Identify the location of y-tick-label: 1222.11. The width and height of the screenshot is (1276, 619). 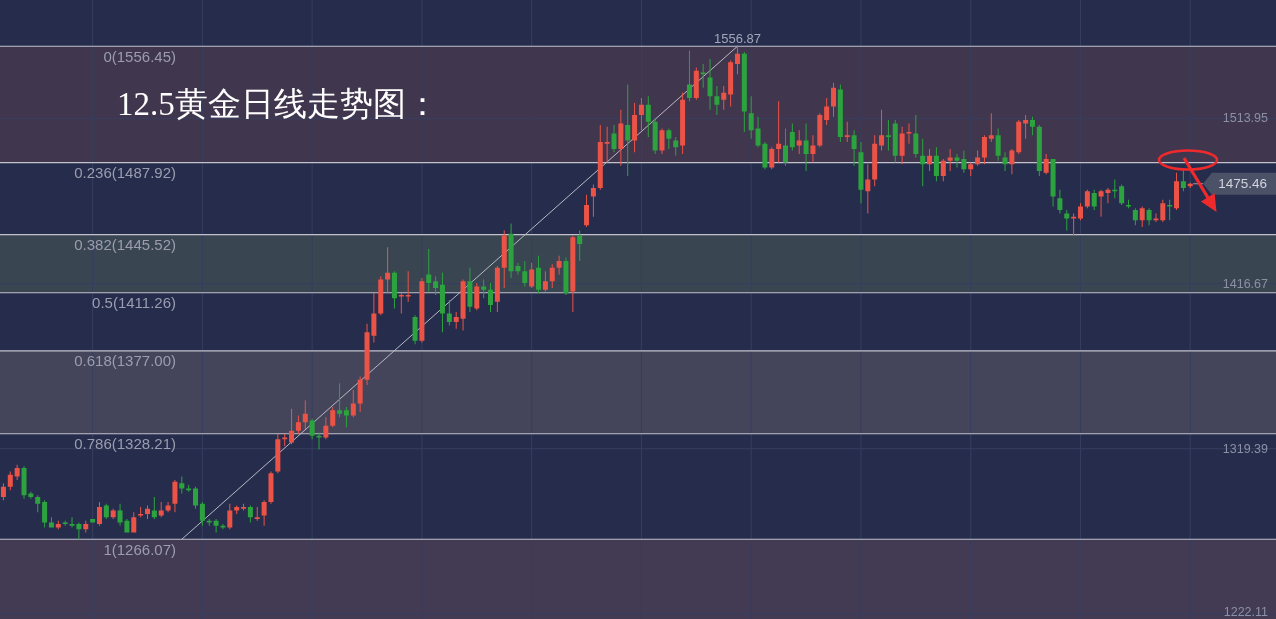
(1245, 612).